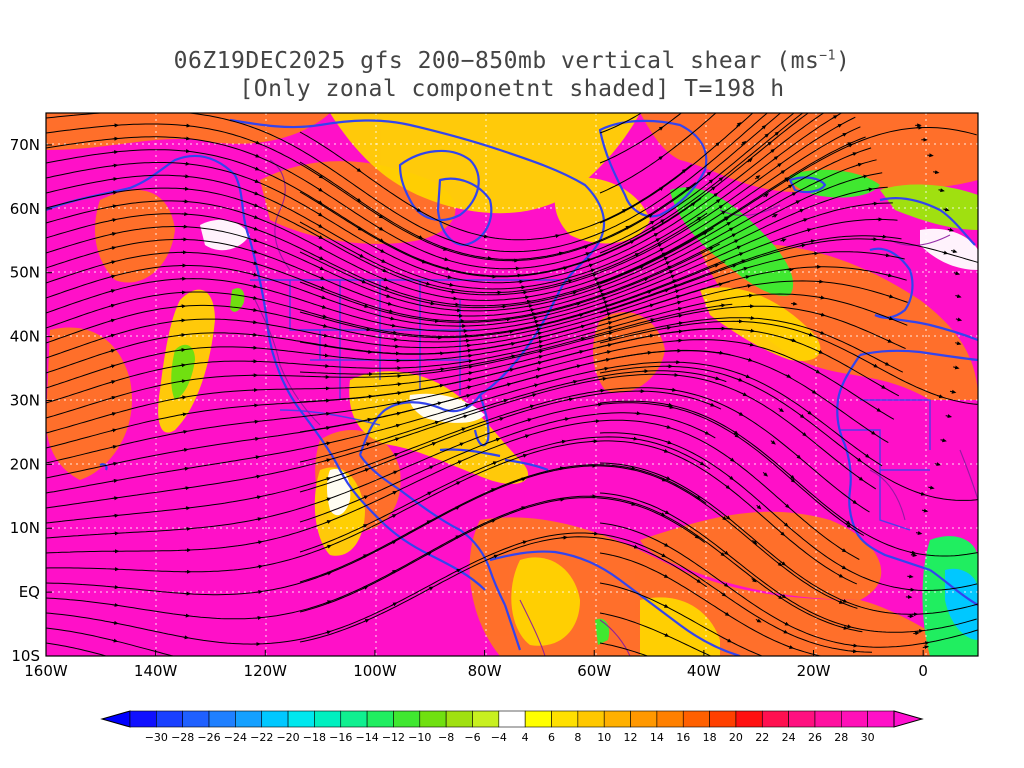  I want to click on colorbar-label: −18, so click(314, 737).